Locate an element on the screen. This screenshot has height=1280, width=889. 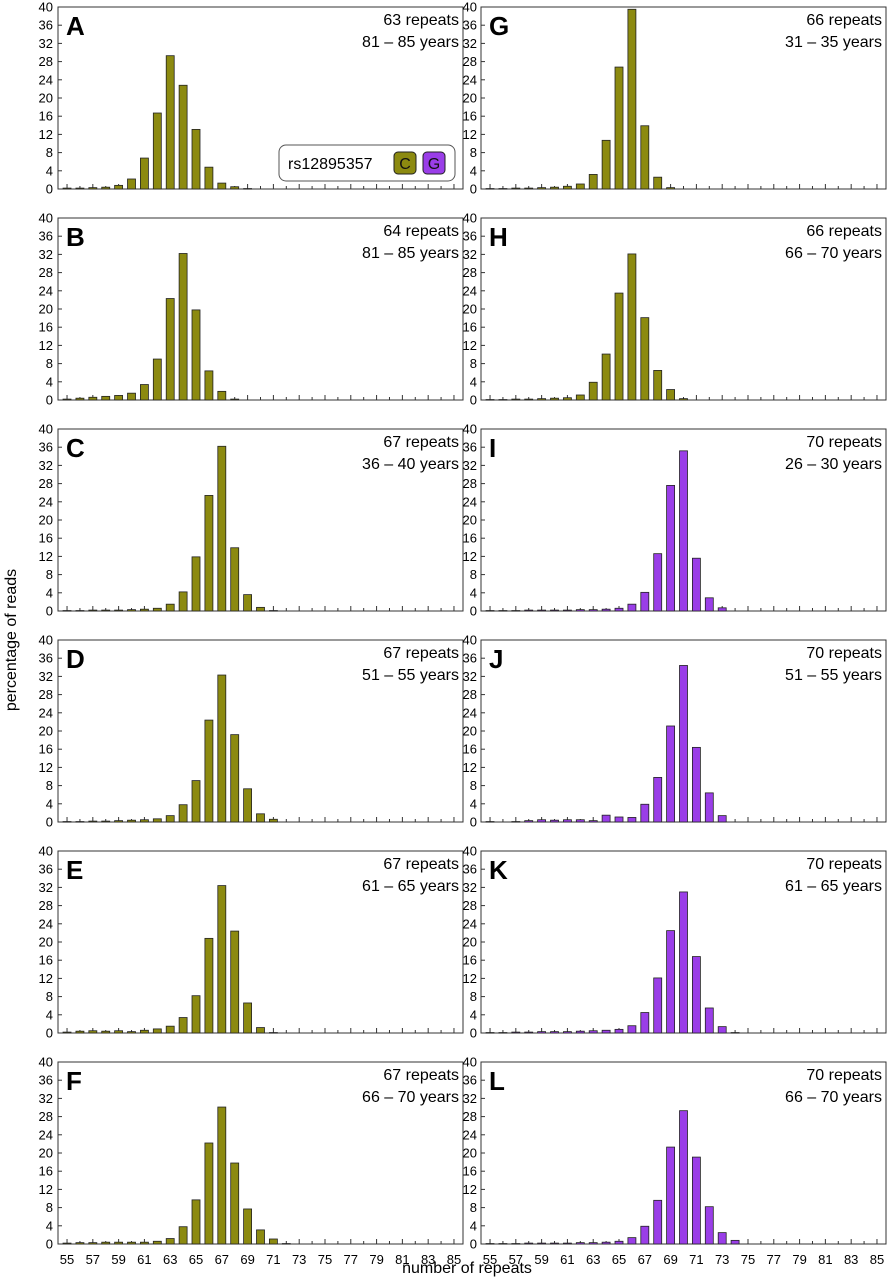
x-tick-label: 65 is located at coordinates (196, 1259).